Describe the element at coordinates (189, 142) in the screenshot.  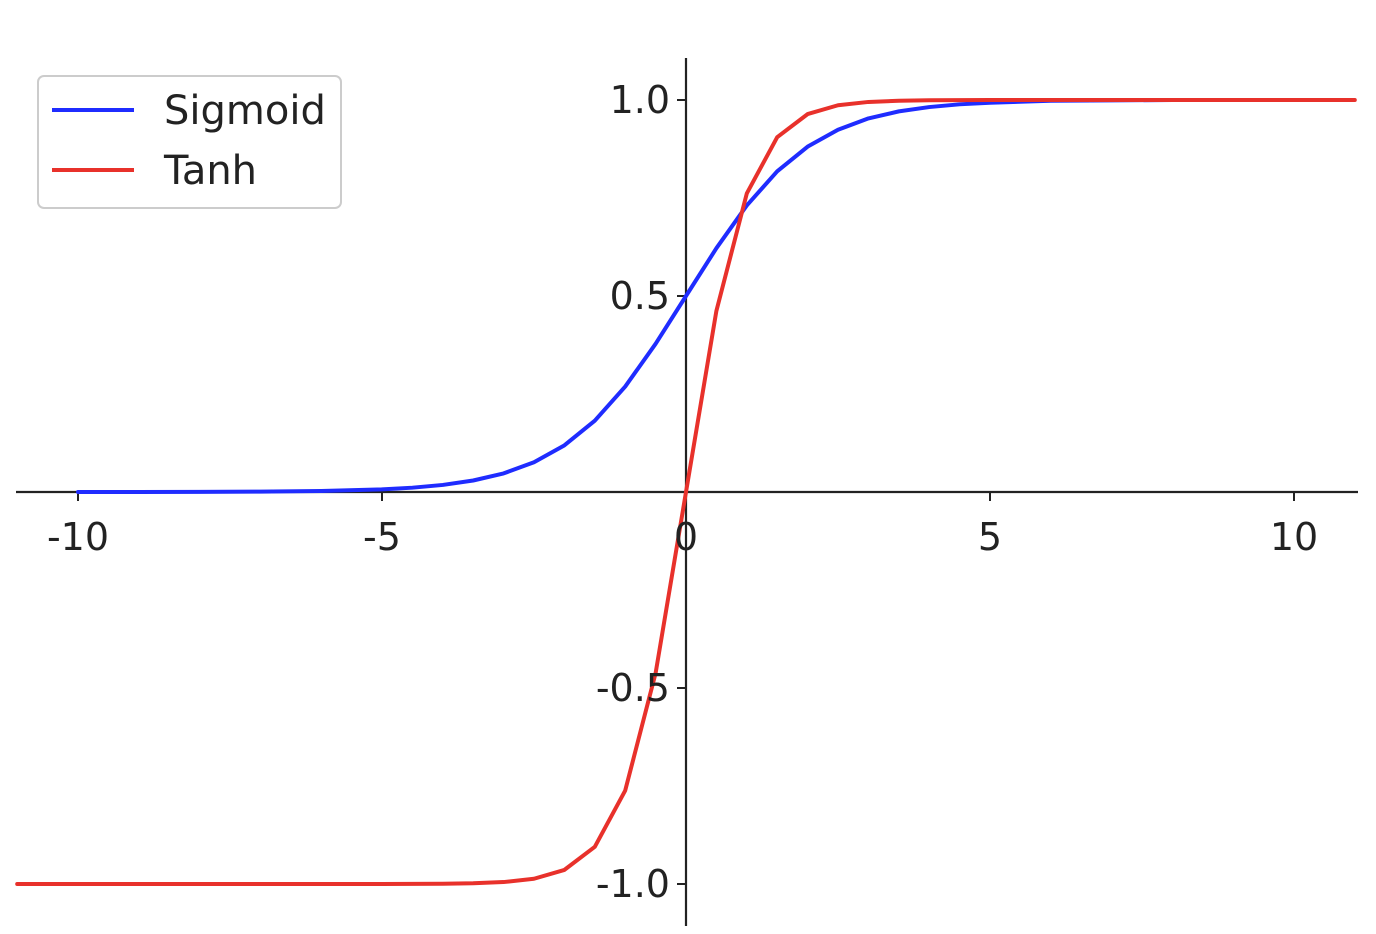
I see `legend: Sigmoid Tanh` at that location.